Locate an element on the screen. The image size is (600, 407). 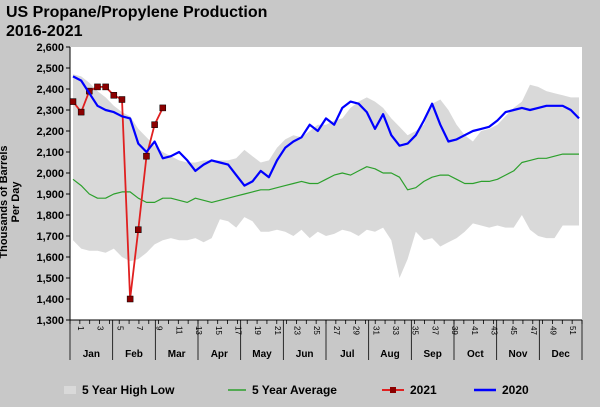
x-week-label: 39 is located at coordinates (454, 330).